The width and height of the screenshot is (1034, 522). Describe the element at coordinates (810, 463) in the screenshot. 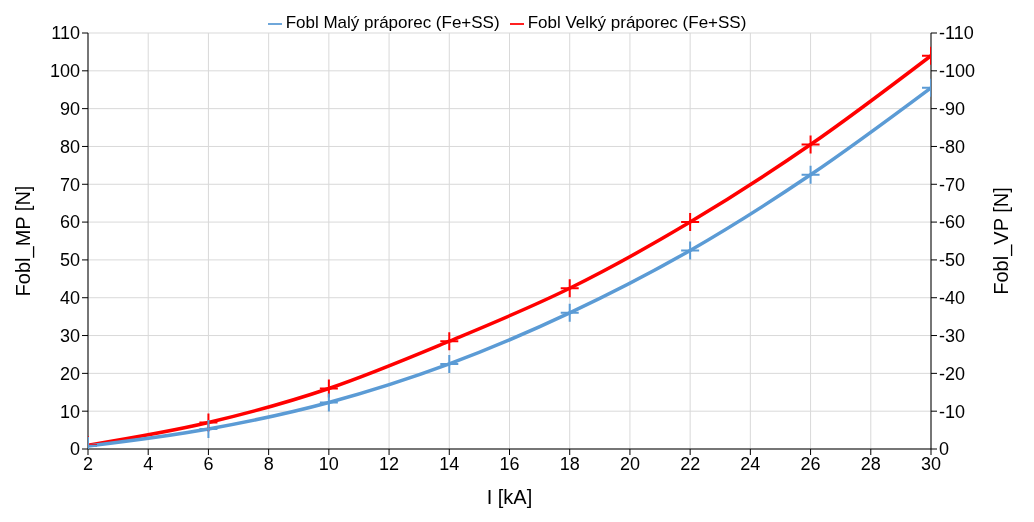

I see `x-tick-label: 26` at that location.